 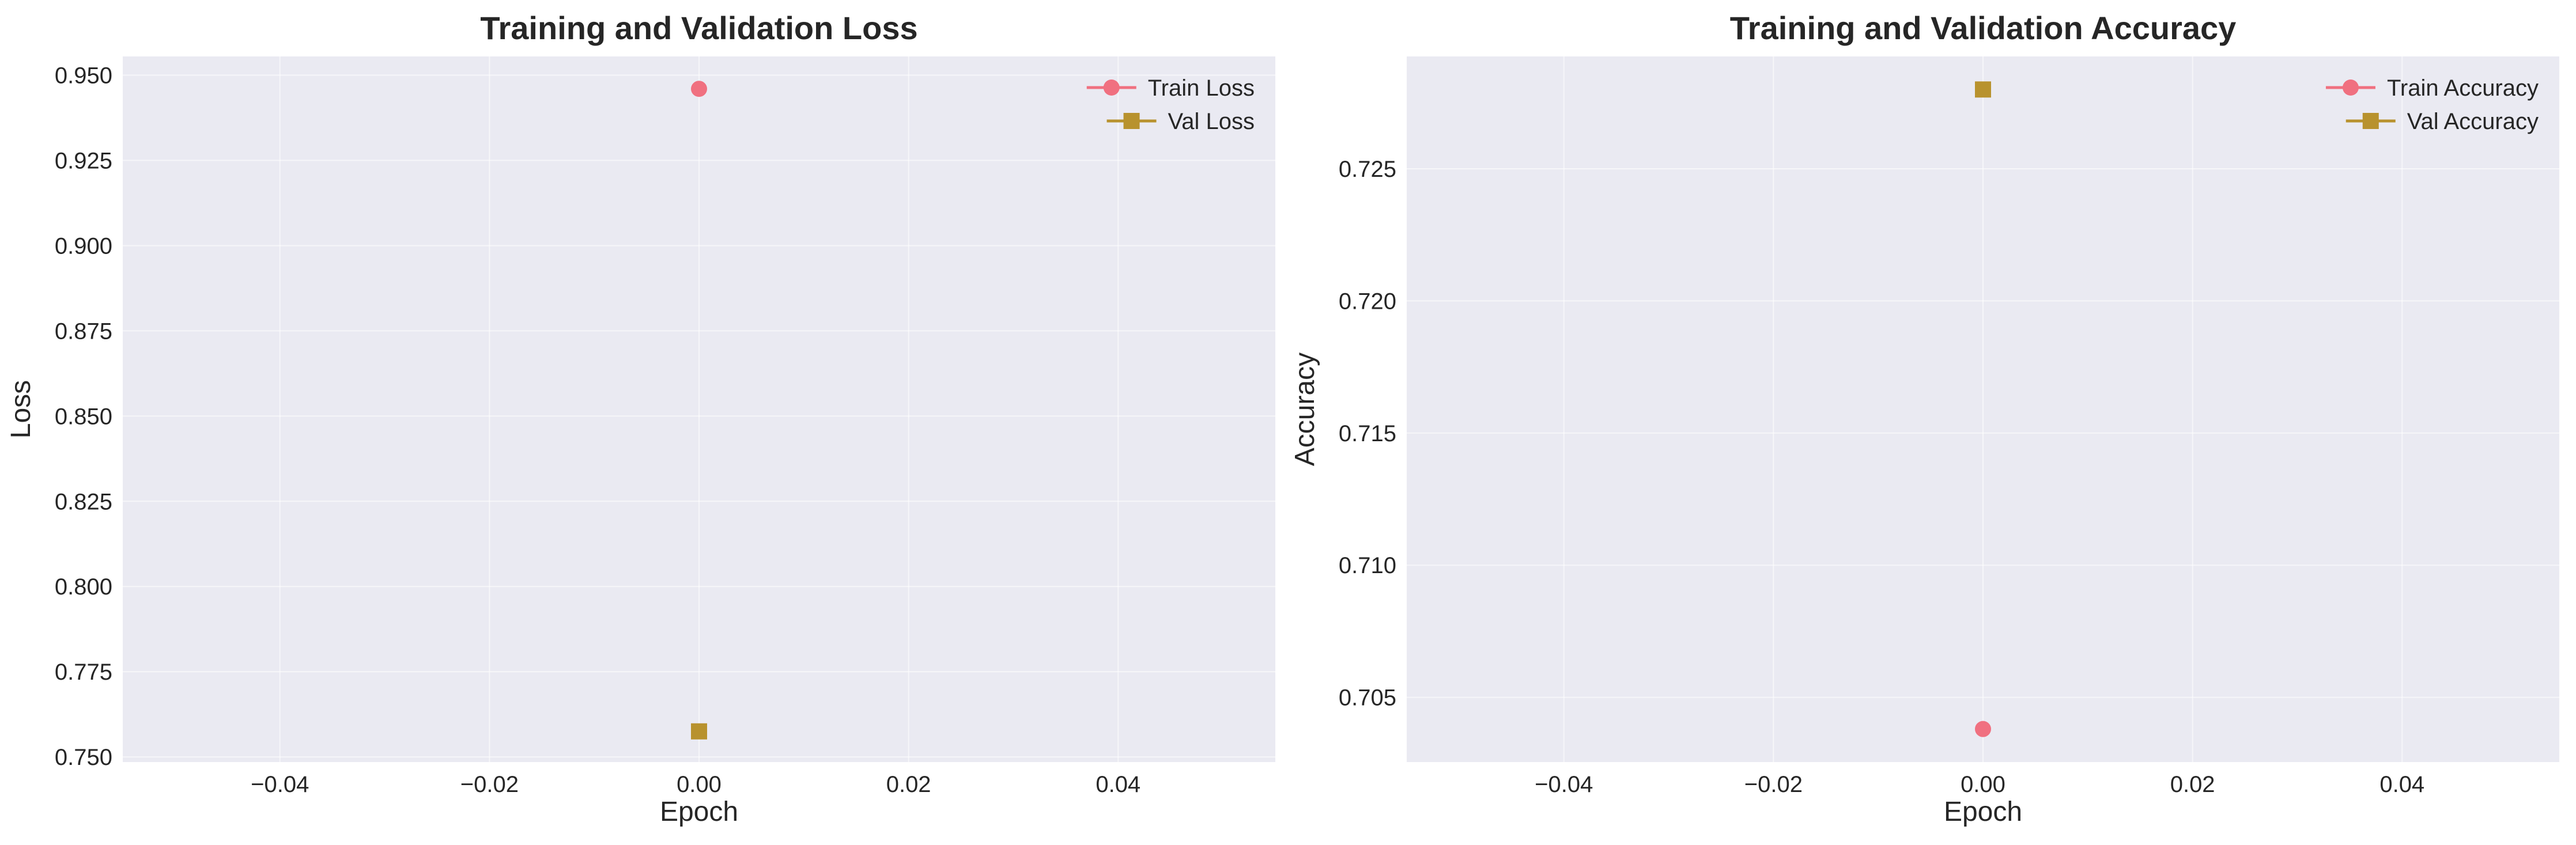 I want to click on y-tick-label: 0.825, so click(x=83, y=501).